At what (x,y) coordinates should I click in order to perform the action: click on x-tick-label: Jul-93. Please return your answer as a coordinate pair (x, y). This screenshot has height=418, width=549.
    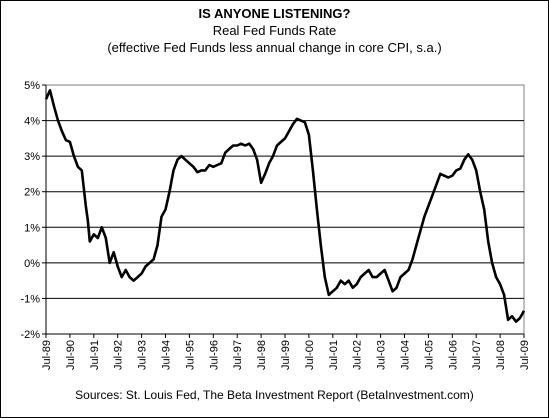
    Looking at the image, I should click on (143, 355).